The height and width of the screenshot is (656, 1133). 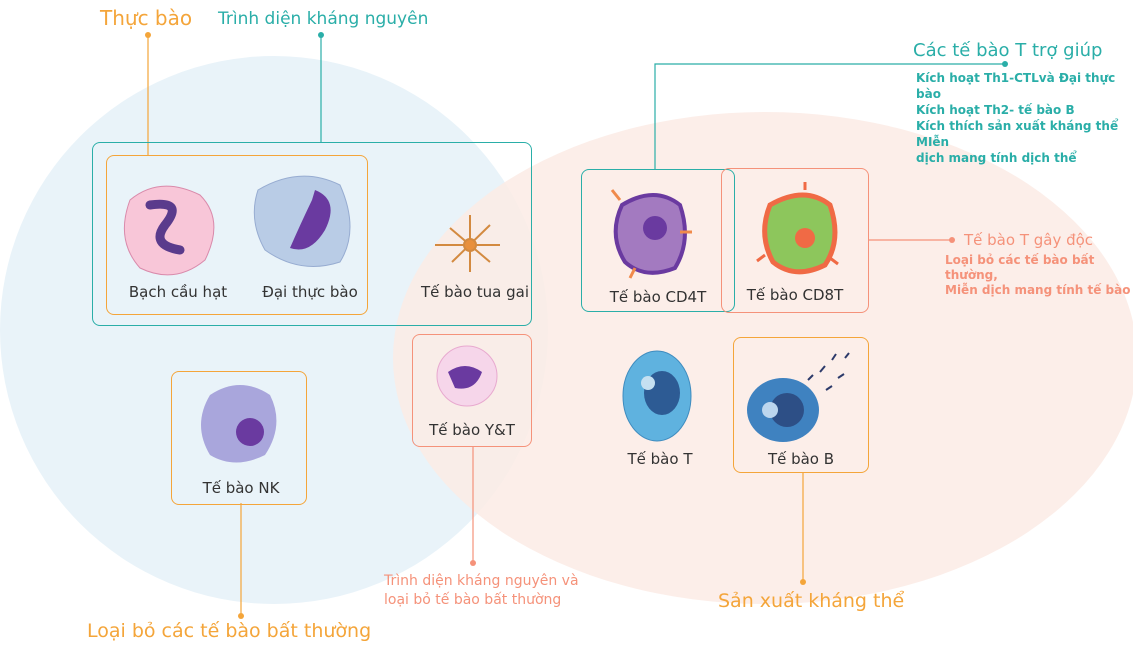 I want to click on antigen-presentation-group, so click(x=312, y=234).